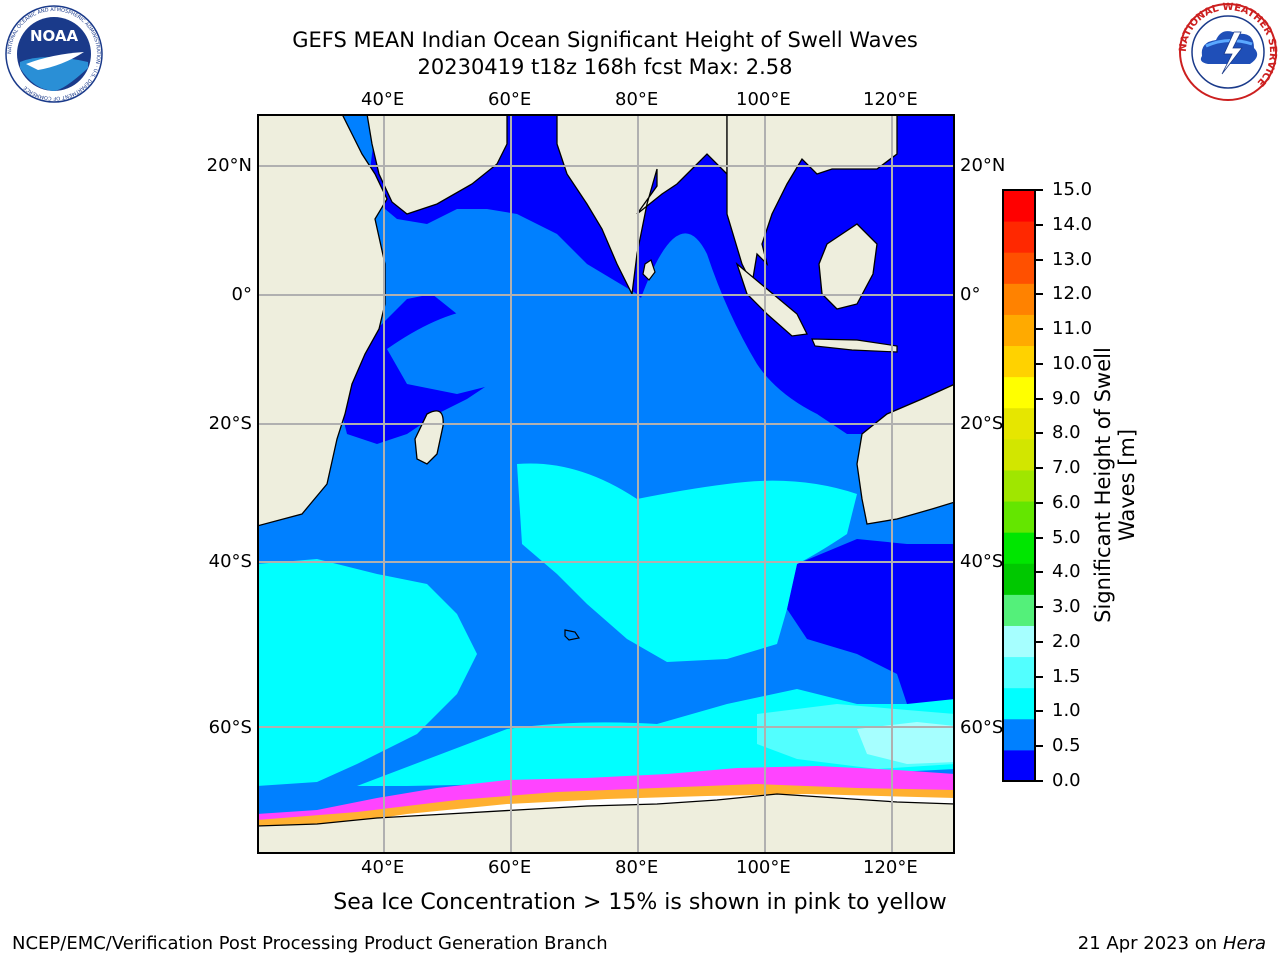 This screenshot has height=960, width=1280. I want to click on noaa-logo-text: NOAA, so click(54, 36).